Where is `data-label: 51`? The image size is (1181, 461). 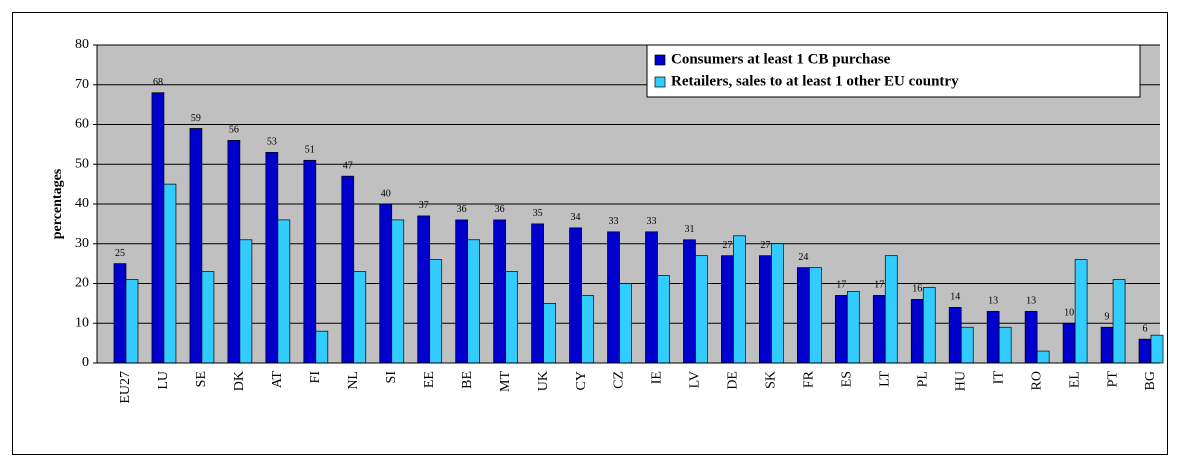 data-label: 51 is located at coordinates (310, 150).